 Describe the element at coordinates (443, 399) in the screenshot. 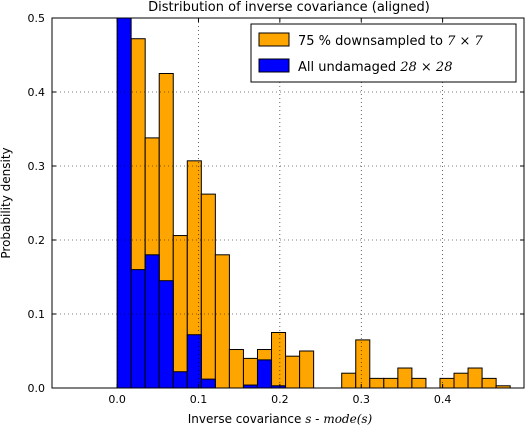

I see `x-tick-label: 0.4` at that location.